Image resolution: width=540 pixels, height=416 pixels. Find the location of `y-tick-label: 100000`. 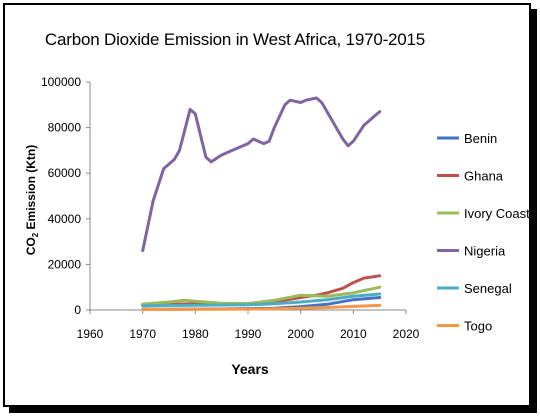

y-tick-label: 100000 is located at coordinates (61, 82).